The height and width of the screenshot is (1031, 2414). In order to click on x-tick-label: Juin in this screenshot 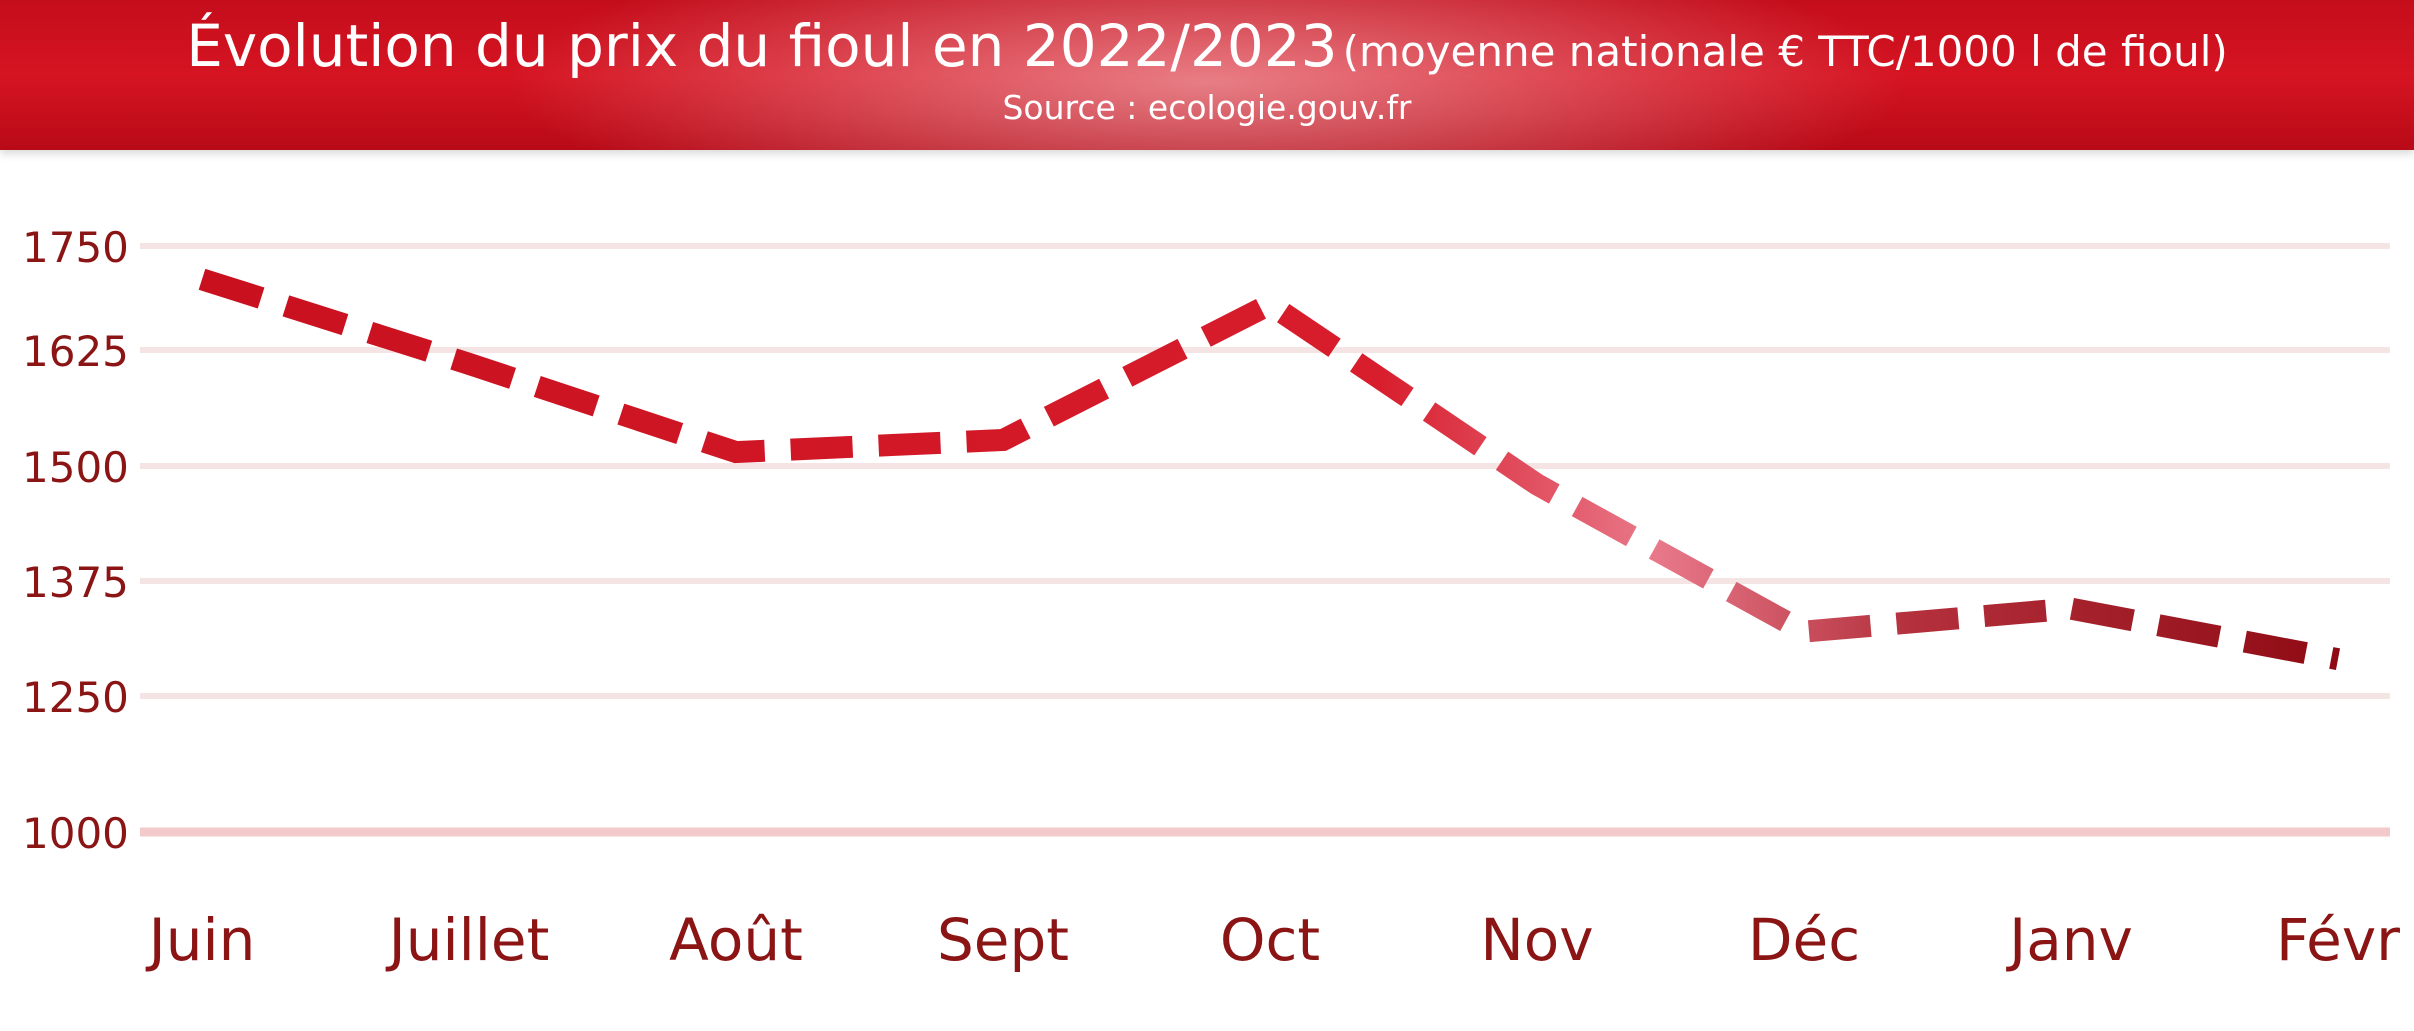, I will do `click(201, 940)`.